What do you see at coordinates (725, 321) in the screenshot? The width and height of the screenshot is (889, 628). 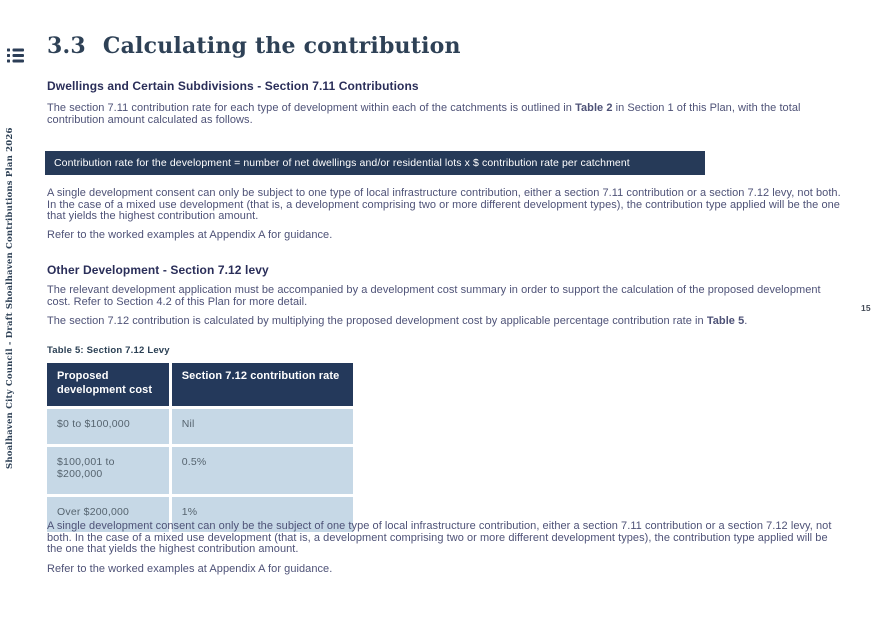 I see `table-5-reference: Table 5` at bounding box center [725, 321].